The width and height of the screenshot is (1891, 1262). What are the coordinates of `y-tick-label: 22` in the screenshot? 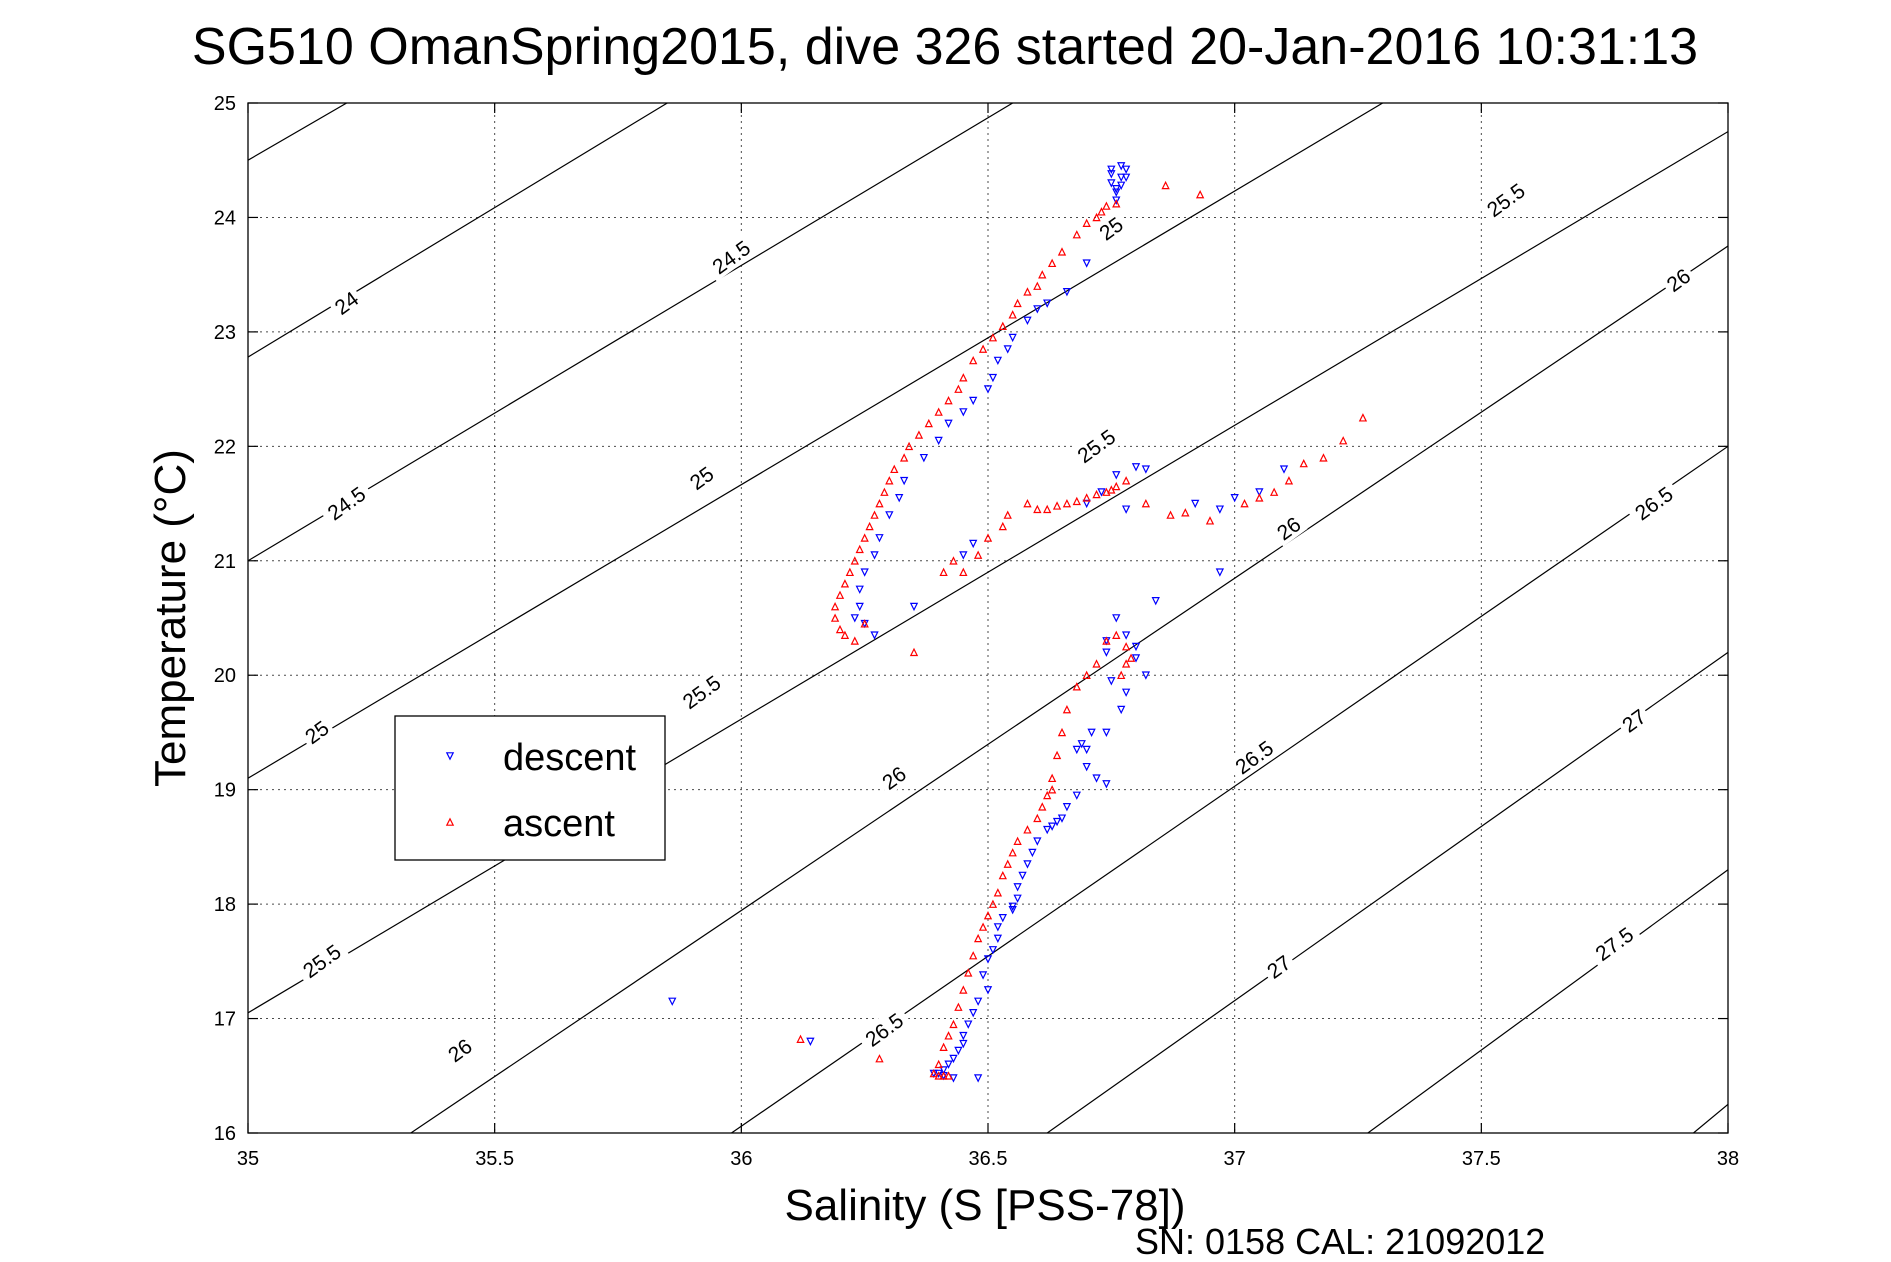 It's located at (225, 447).